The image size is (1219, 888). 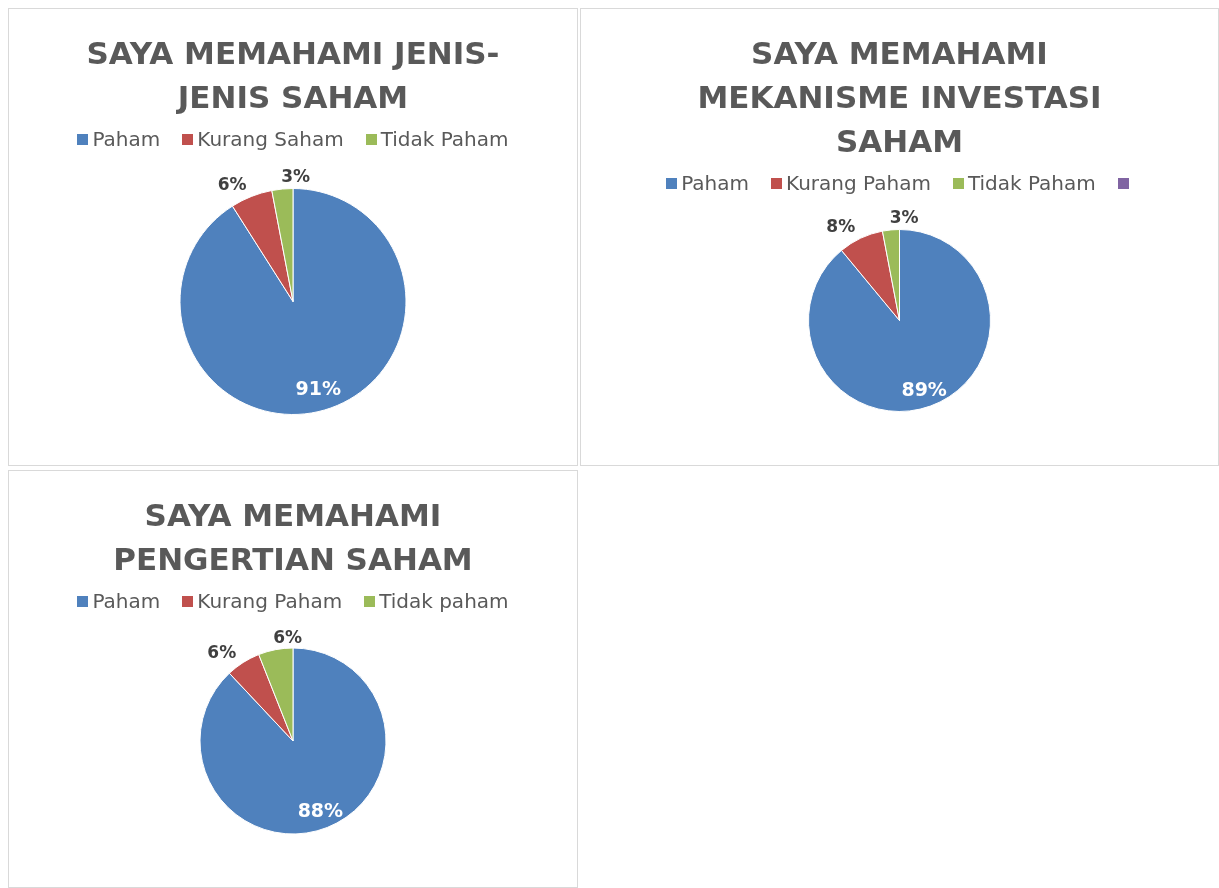 What do you see at coordinates (899, 97) in the screenshot?
I see `chart-title: SAYA MEMAHAMI MEKANISME INVESTASI SAHAM` at bounding box center [899, 97].